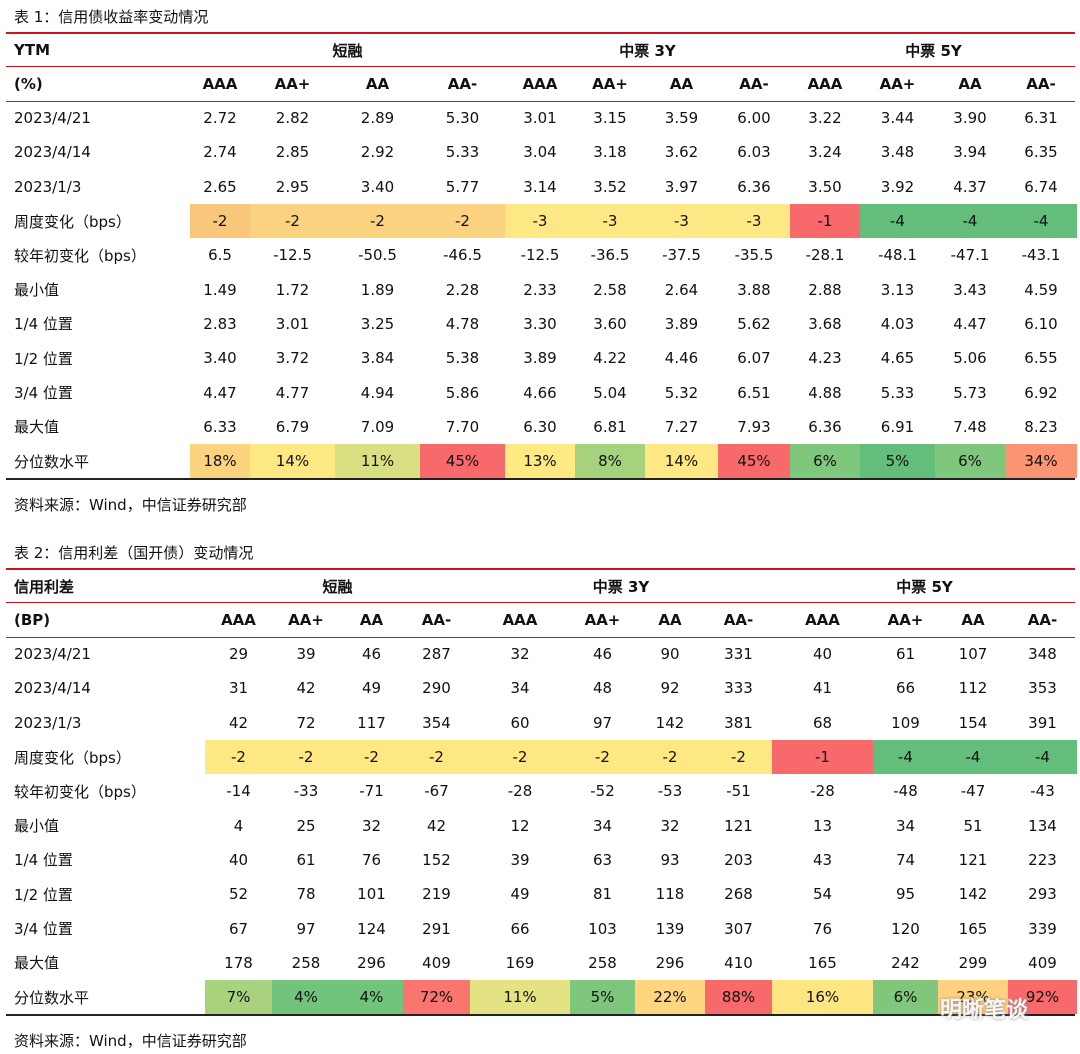 The height and width of the screenshot is (1054, 1080). Describe the element at coordinates (1041, 289) in the screenshot. I see `cell: 4.59` at that location.